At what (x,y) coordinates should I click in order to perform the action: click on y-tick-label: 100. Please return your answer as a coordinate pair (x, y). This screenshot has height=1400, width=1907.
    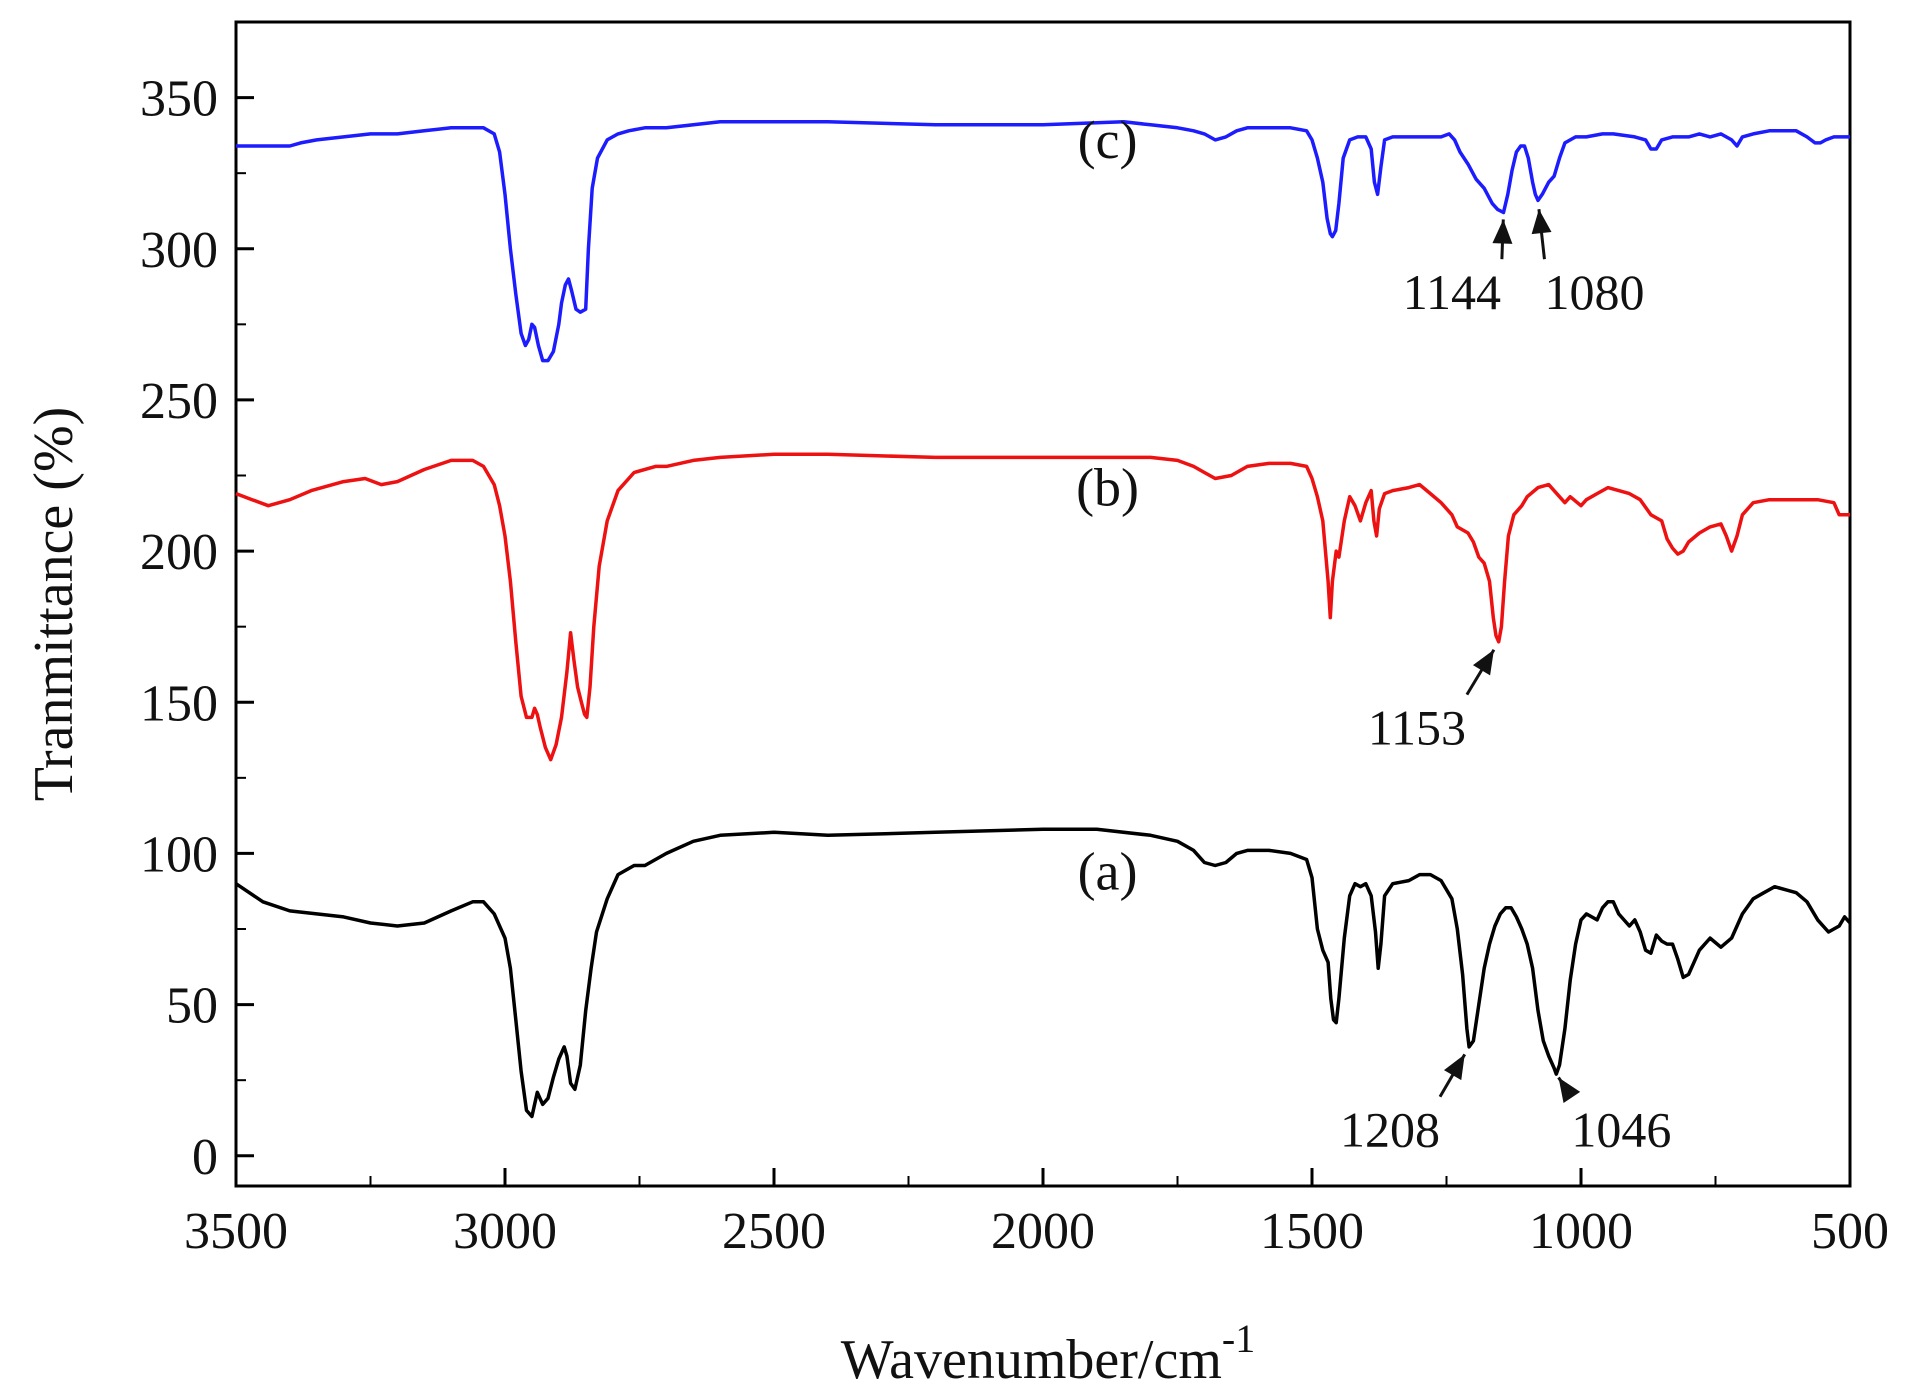
    Looking at the image, I should click on (179, 854).